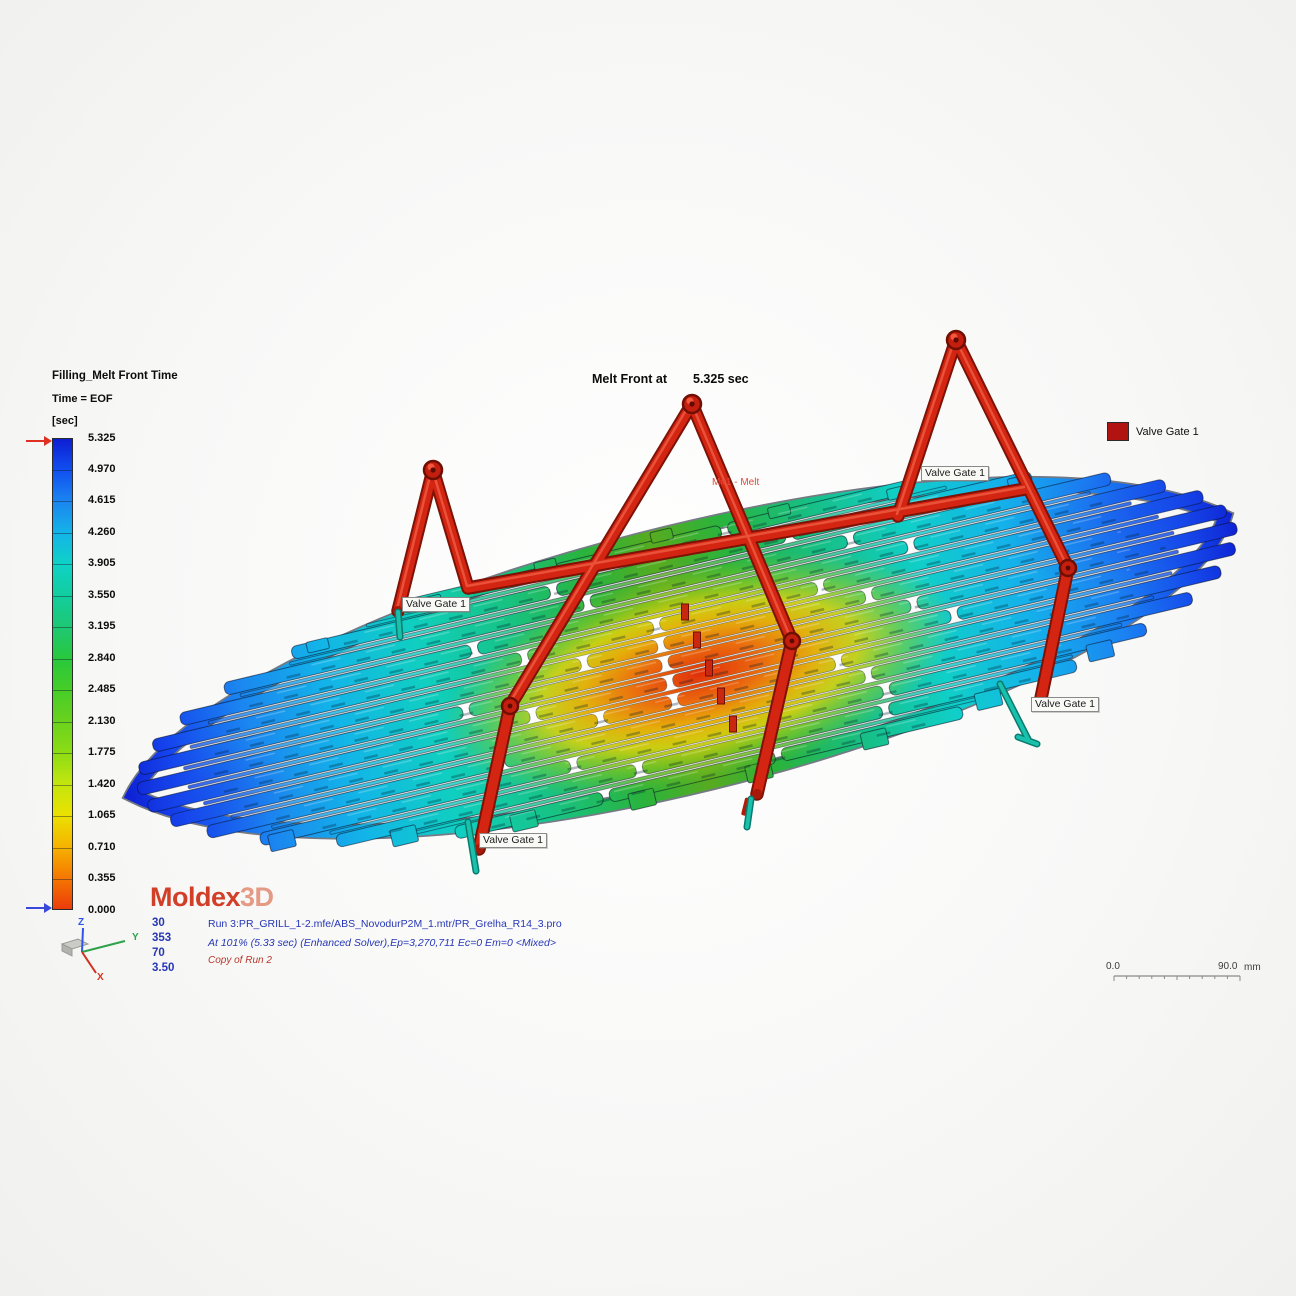  What do you see at coordinates (102, 531) in the screenshot?
I see `colorbar-tick-label: 4.260` at bounding box center [102, 531].